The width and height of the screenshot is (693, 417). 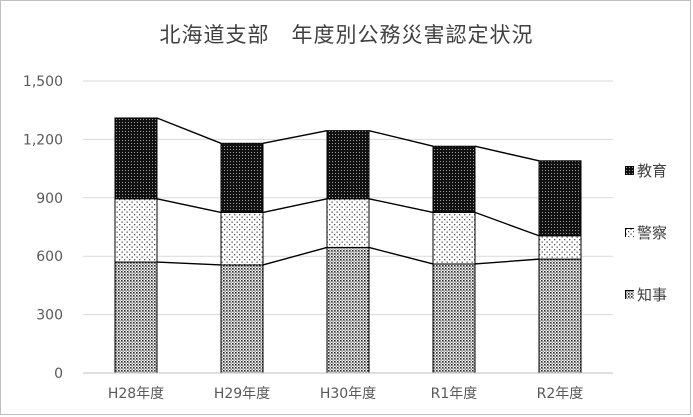 What do you see at coordinates (652, 294) in the screenshot?
I see `legend-label: 知事` at bounding box center [652, 294].